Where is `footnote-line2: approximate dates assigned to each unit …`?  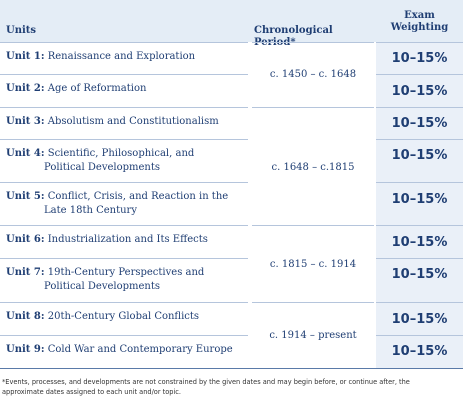
footnote-line2: approximate dates assigned to each unit … is located at coordinates (92, 392).